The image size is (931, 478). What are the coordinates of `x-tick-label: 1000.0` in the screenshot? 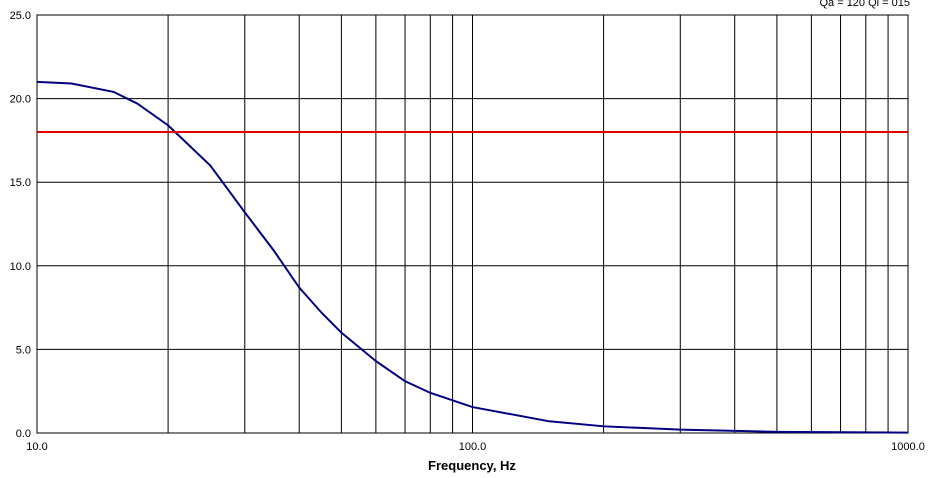 It's located at (908, 447).